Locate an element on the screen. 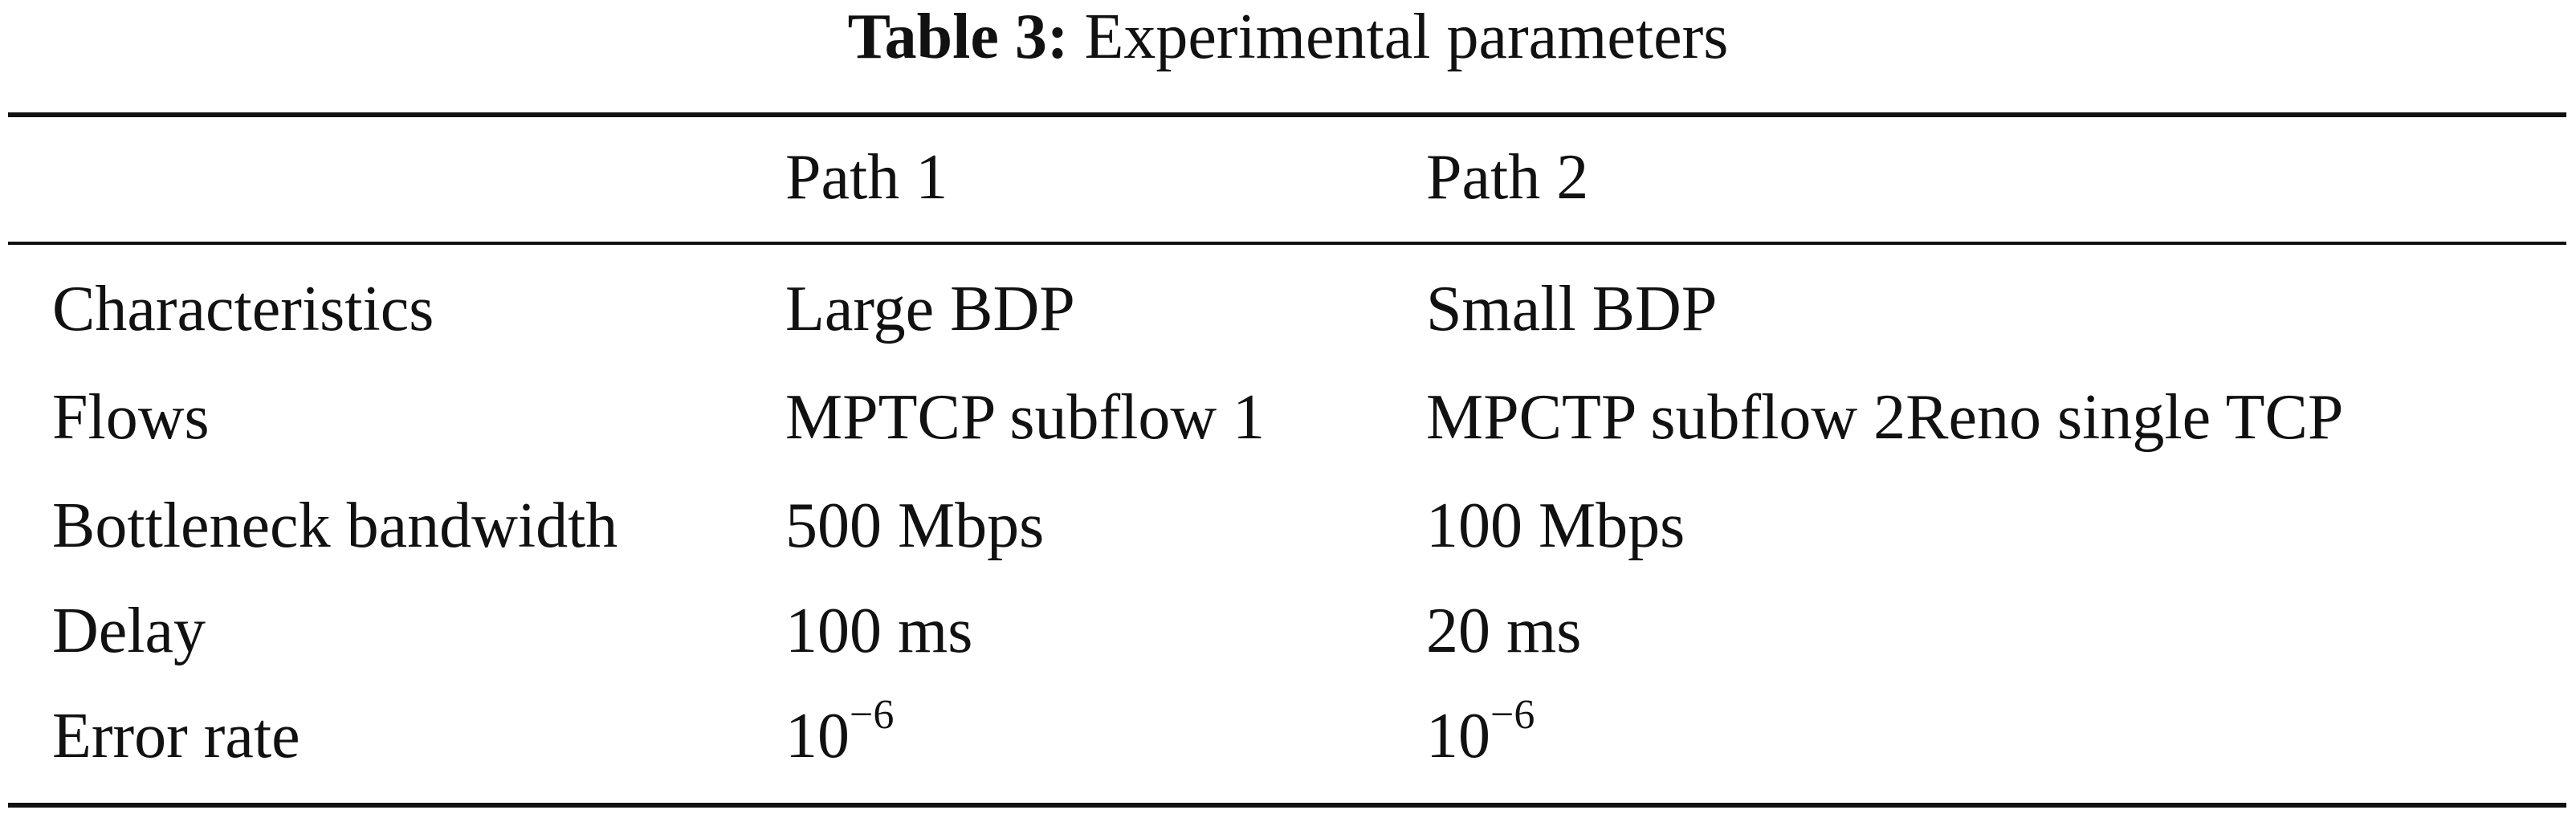 Image resolution: width=2576 pixels, height=814 pixels. table-cell: MPTCP subflow 1 is located at coordinates (1025, 418).